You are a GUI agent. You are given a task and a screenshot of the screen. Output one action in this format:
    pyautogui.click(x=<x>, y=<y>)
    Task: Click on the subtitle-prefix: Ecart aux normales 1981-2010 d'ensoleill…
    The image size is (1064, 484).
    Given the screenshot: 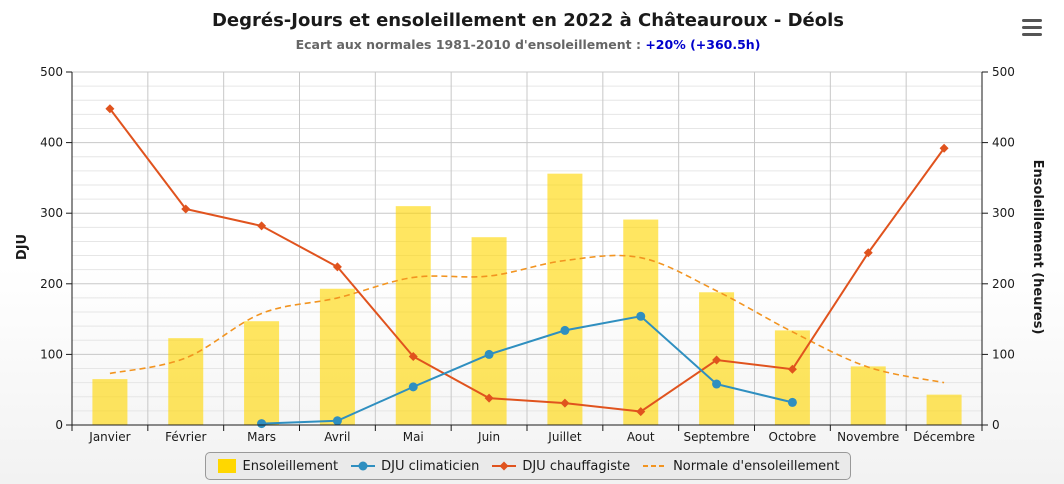 What is the action you would take?
    pyautogui.click(x=470, y=44)
    